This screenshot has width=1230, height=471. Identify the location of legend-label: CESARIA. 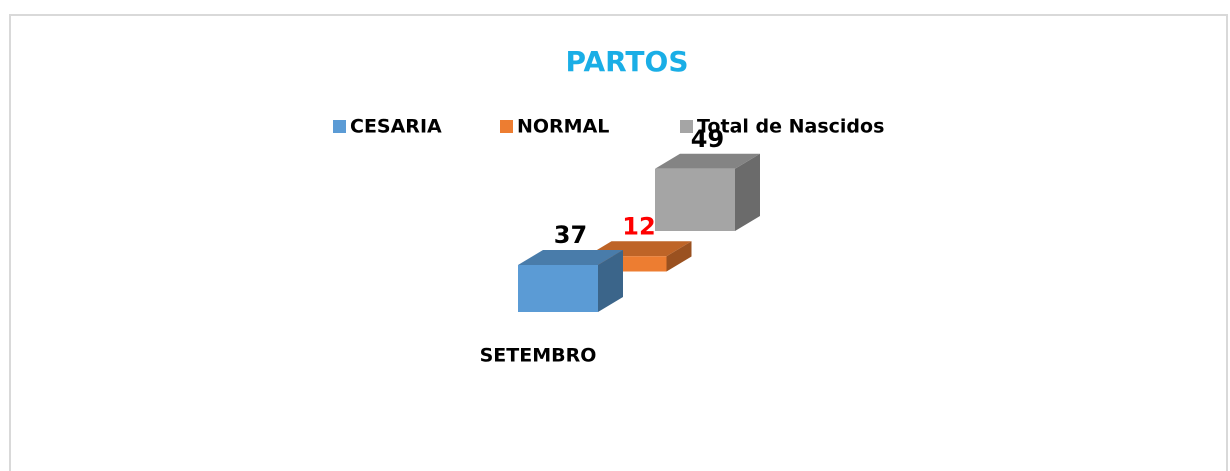
(396, 127).